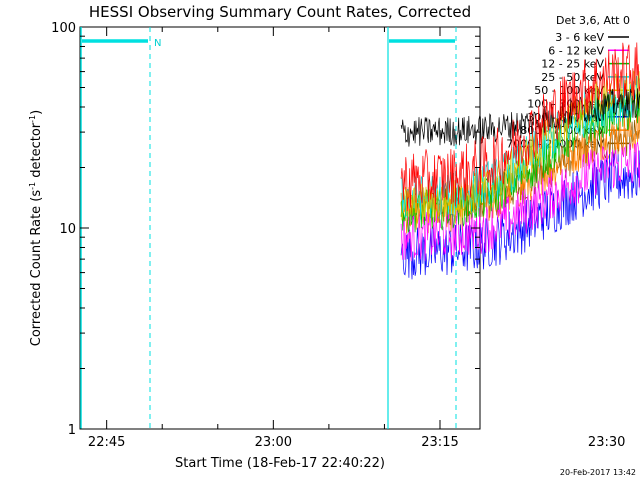 The image size is (640, 480). Describe the element at coordinates (32, 119) in the screenshot. I see `y-axis-label-exp2: -1` at that location.